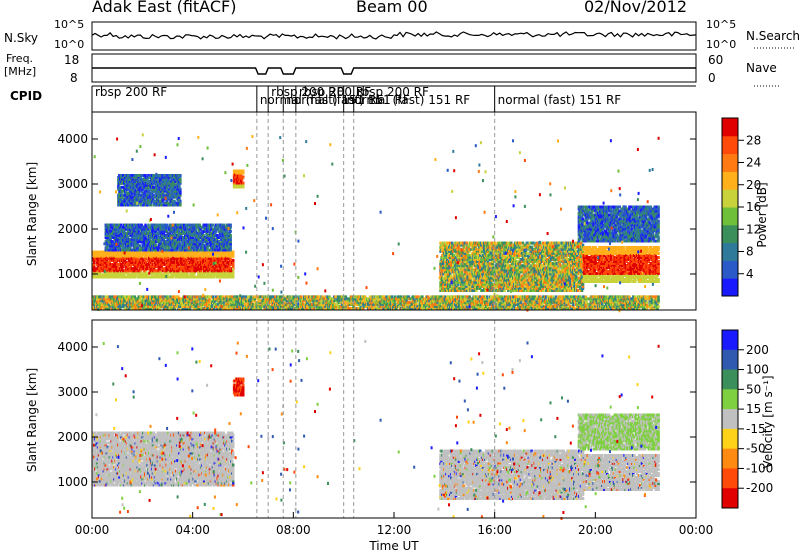  Describe the element at coordinates (721, 24) in the screenshot. I see `nsearch-tick-top: 10^5` at that location.